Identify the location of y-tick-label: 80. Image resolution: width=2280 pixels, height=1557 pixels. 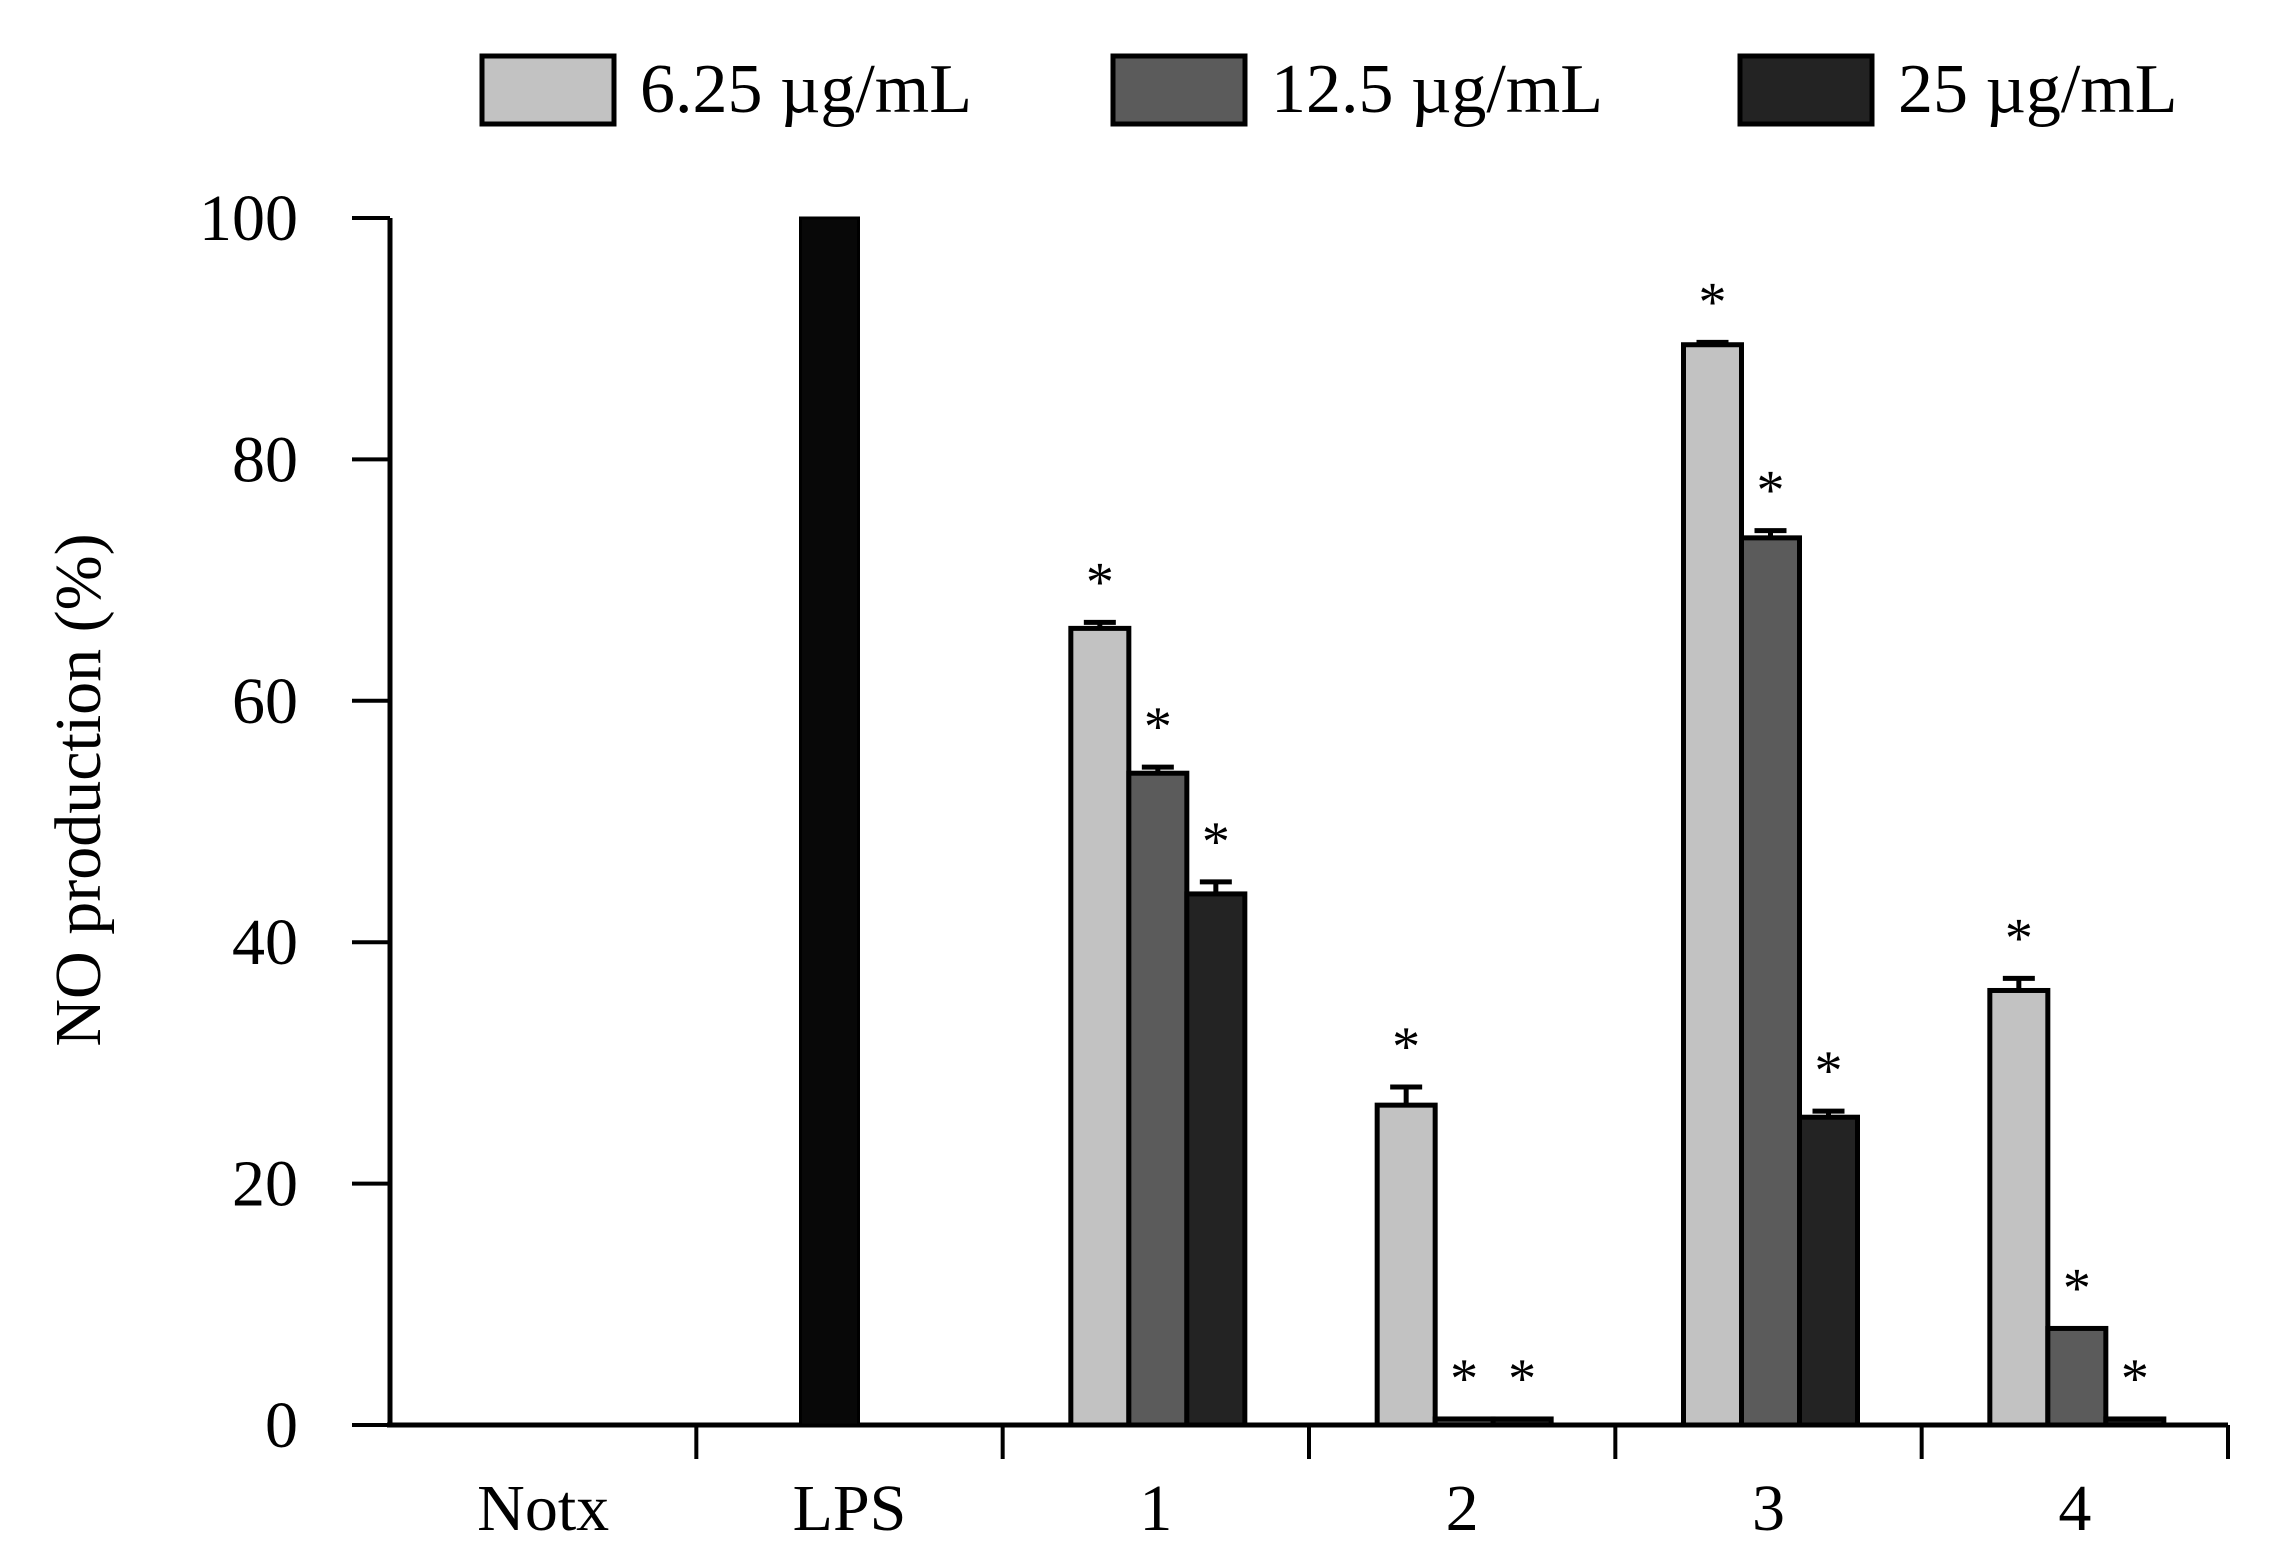
(265, 459).